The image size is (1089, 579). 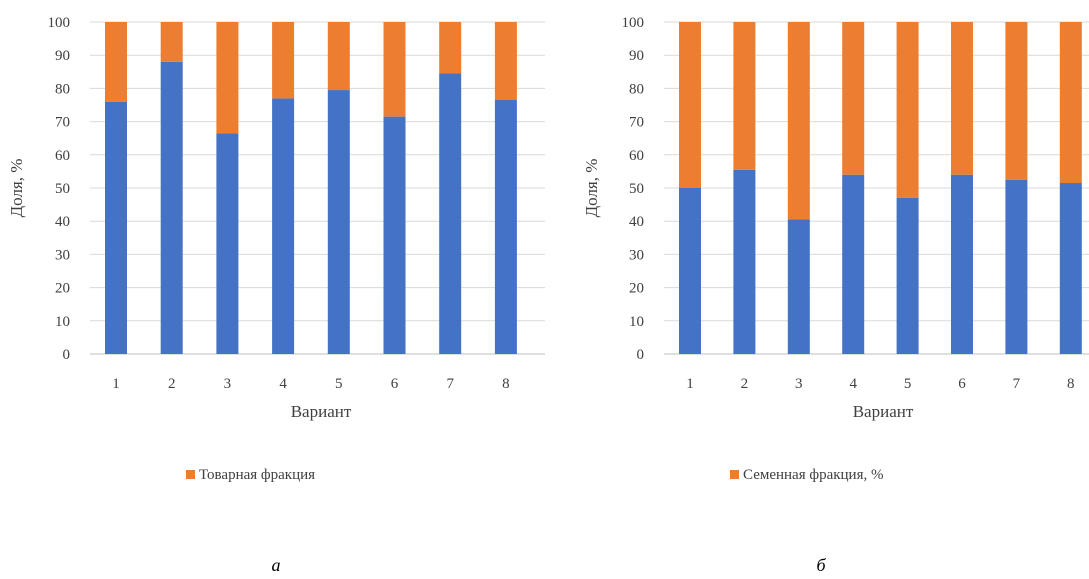 I want to click on chart-b-y-tick-label: 100, so click(x=633, y=23).